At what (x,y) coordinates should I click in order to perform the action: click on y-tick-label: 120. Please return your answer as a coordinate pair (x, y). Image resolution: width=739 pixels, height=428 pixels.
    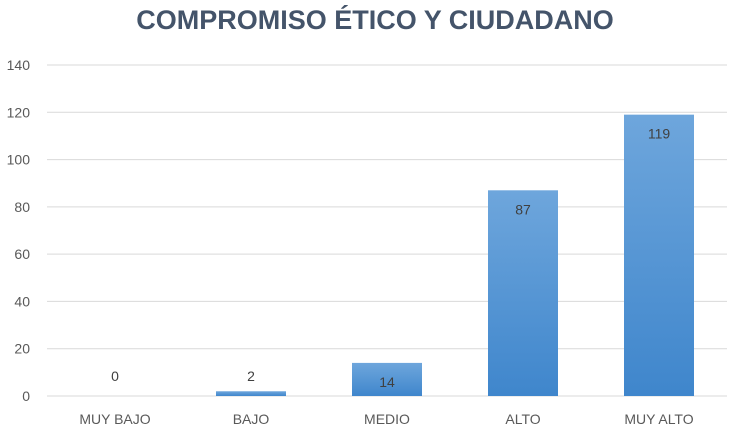
    Looking at the image, I should click on (19, 112).